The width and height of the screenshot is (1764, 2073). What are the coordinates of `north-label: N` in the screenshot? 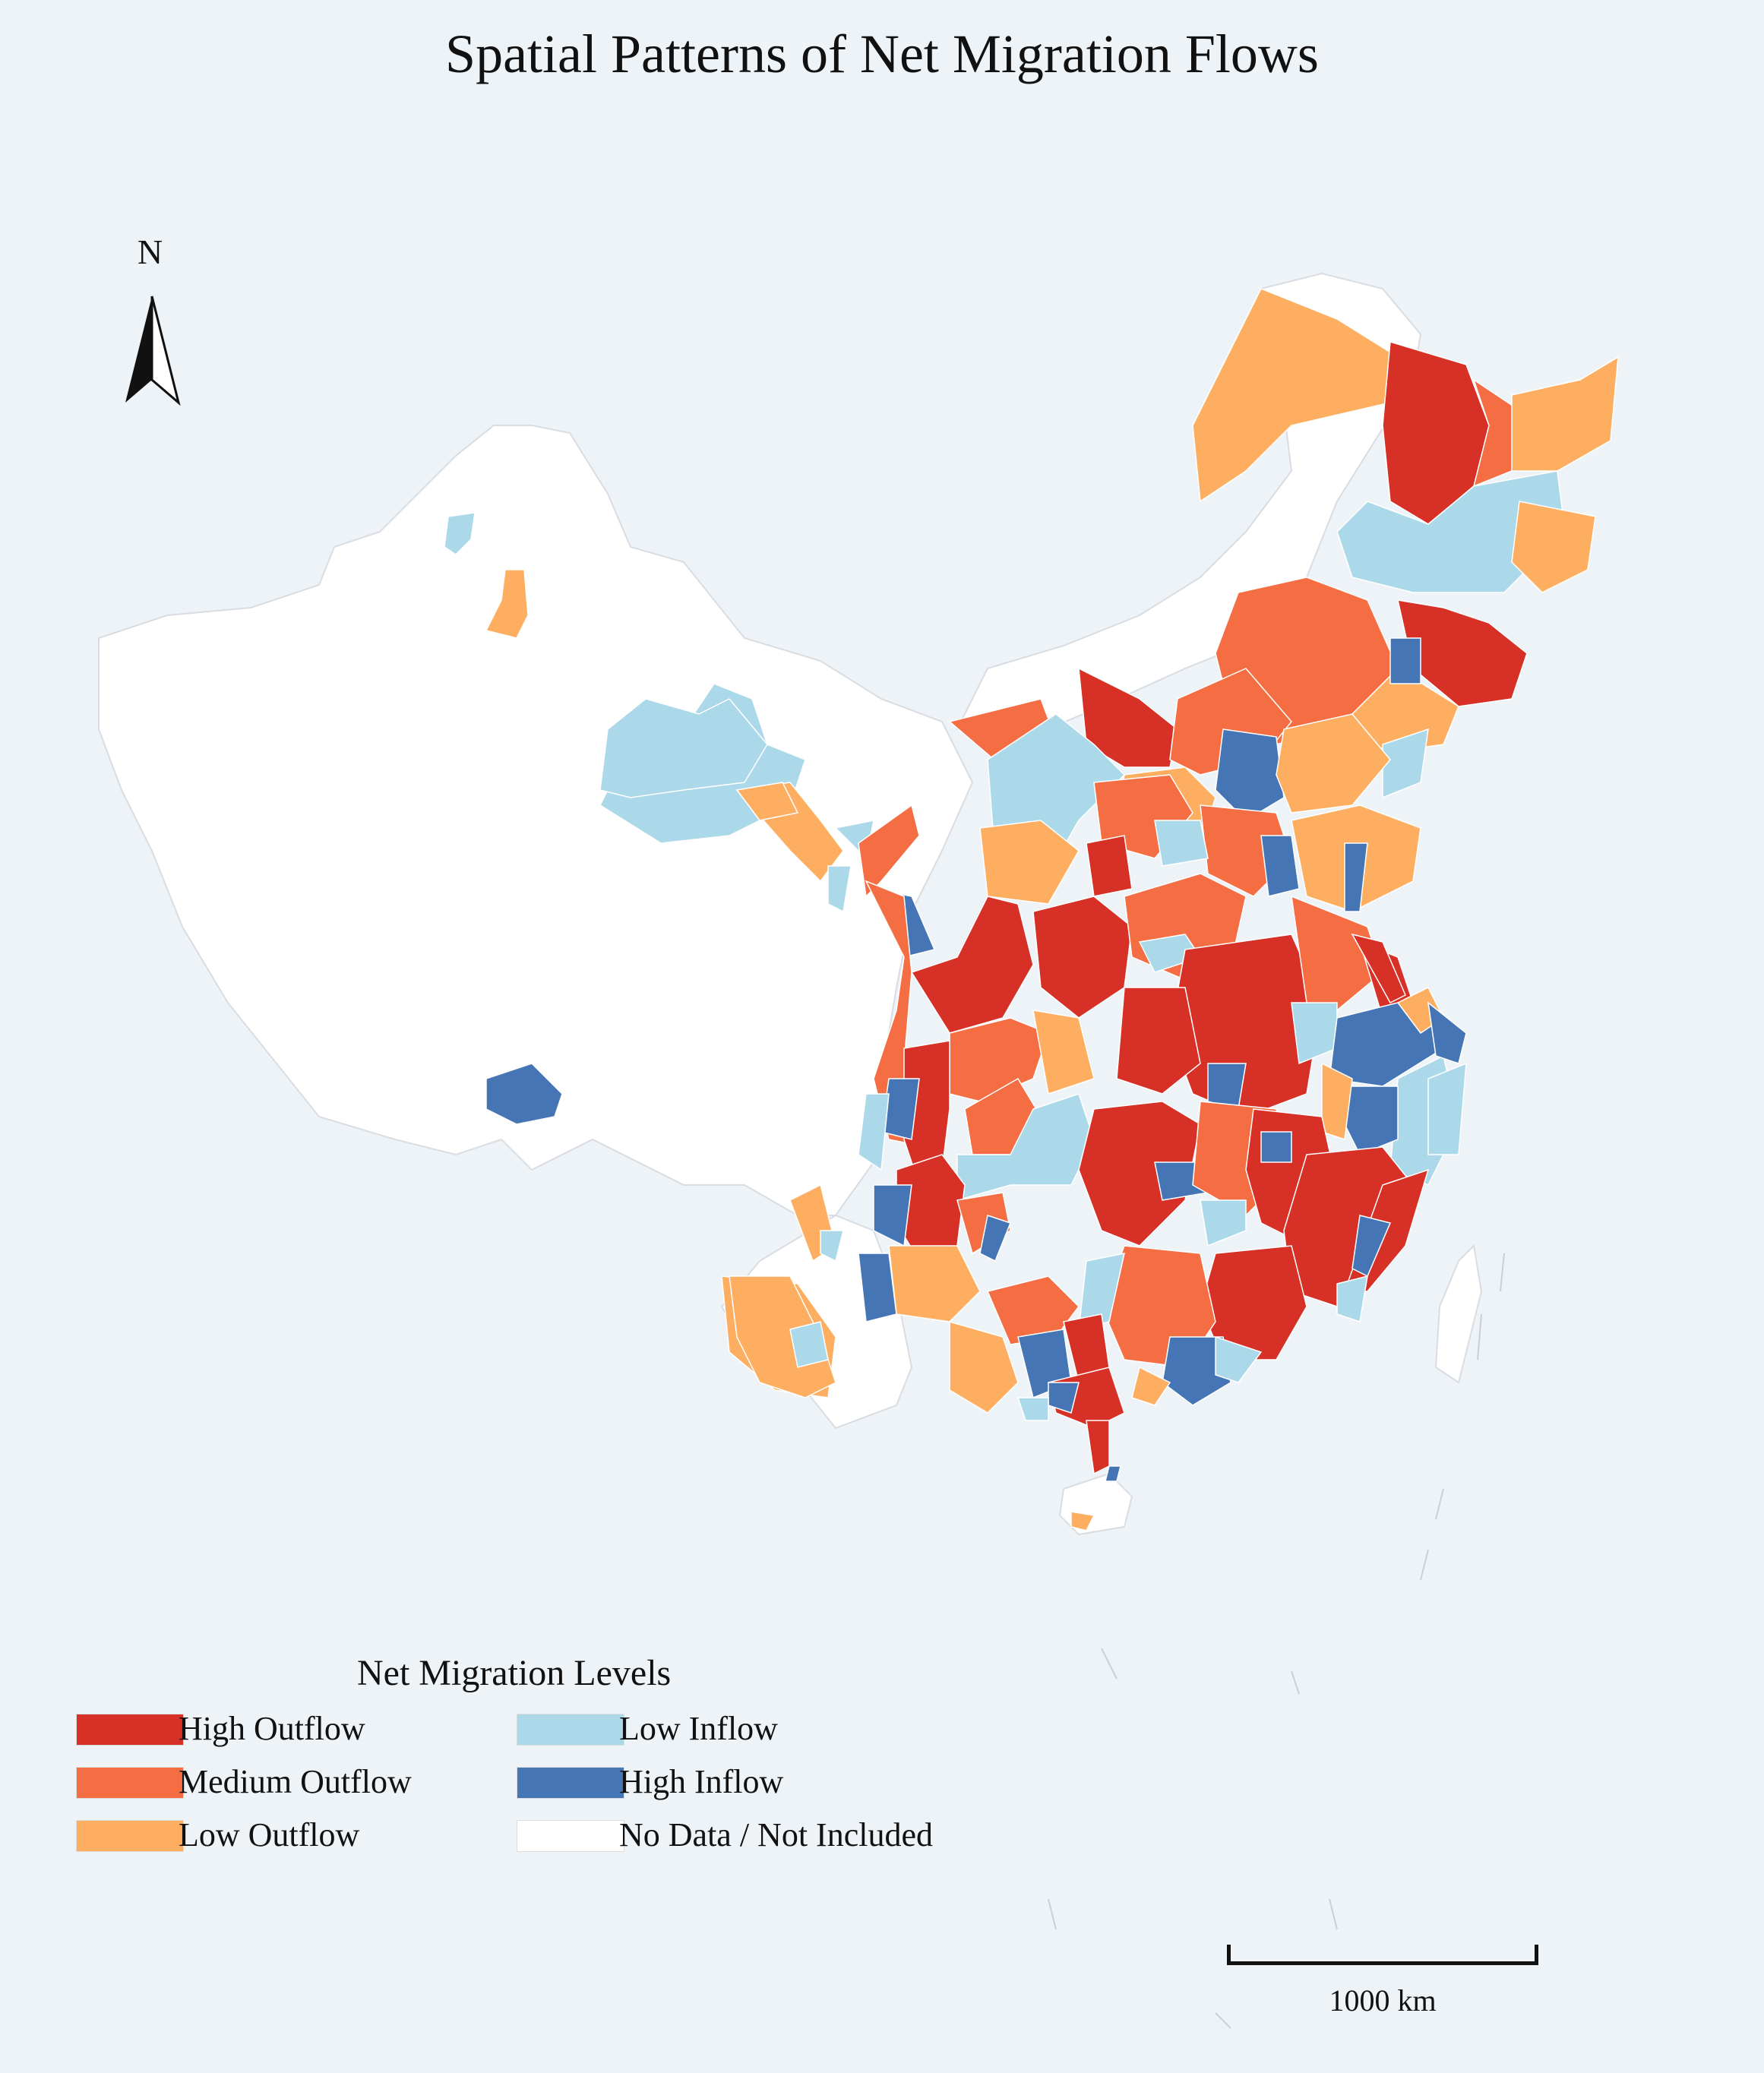 It's located at (150, 252).